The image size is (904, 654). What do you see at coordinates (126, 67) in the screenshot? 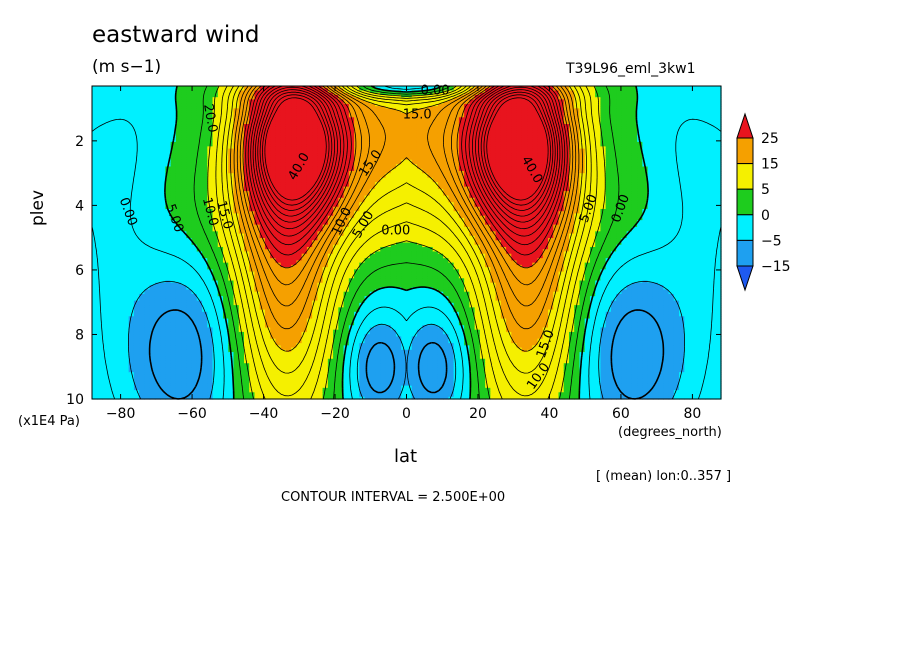
I see `units-label: (m s−1)` at bounding box center [126, 67].